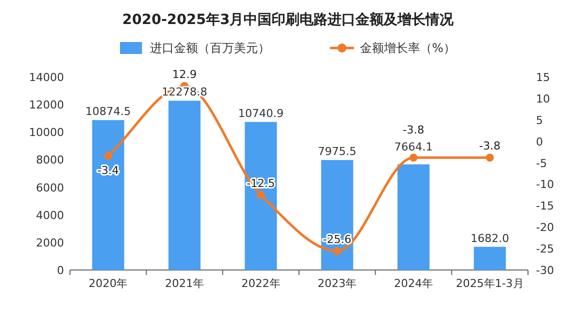 The width and height of the screenshot is (576, 327). What do you see at coordinates (184, 283) in the screenshot?
I see `x-tick-label: 2021年` at bounding box center [184, 283].